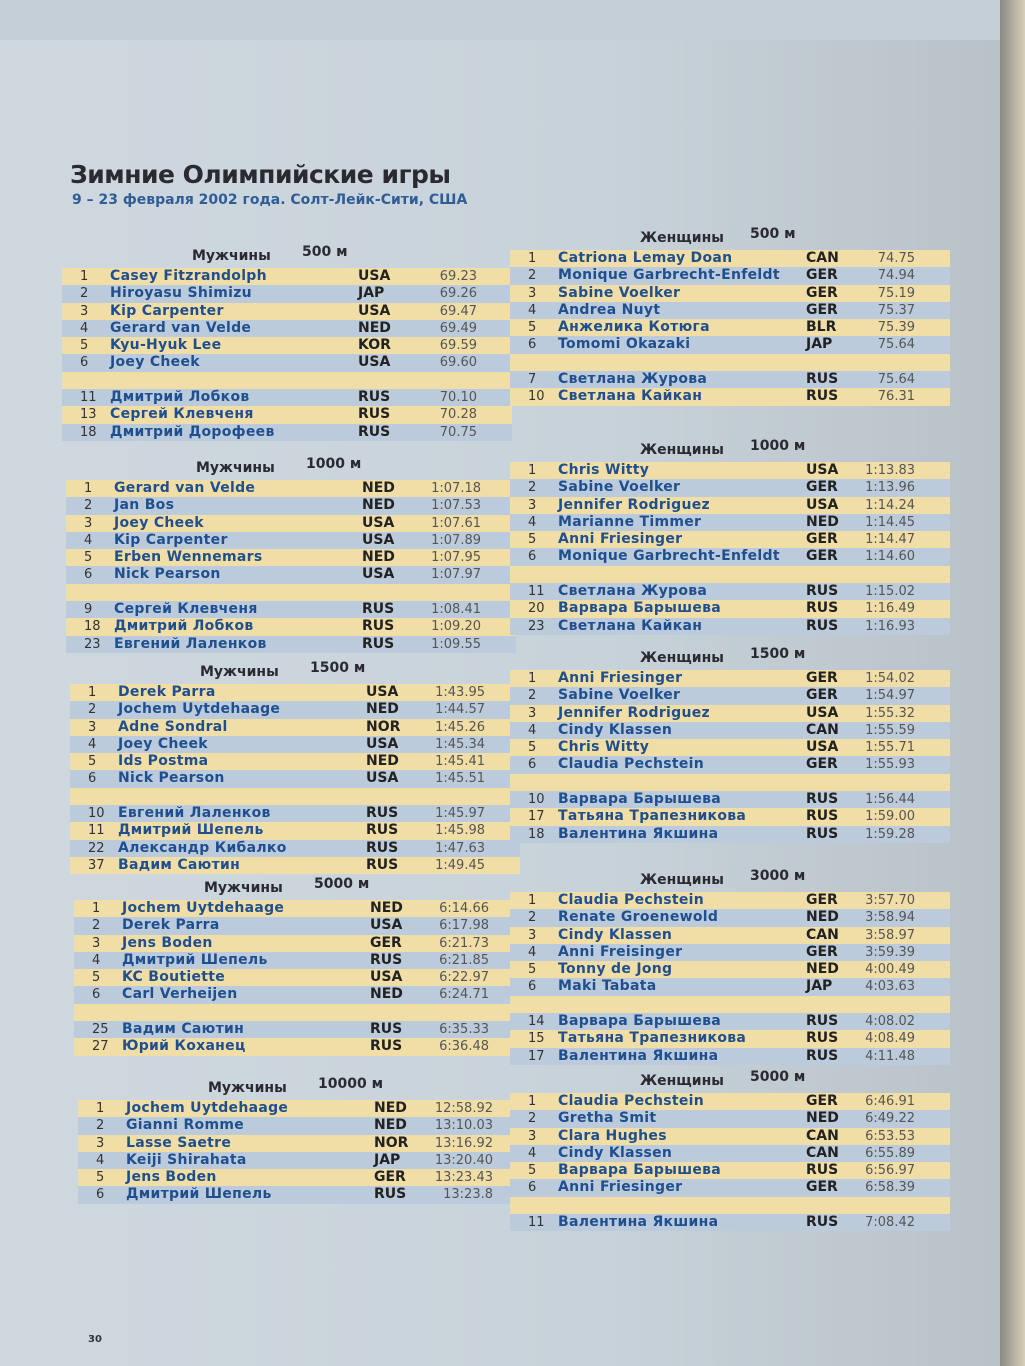 This screenshot has width=1025, height=1366. Describe the element at coordinates (100, 1047) in the screenshot. I see `rank: 27` at that location.